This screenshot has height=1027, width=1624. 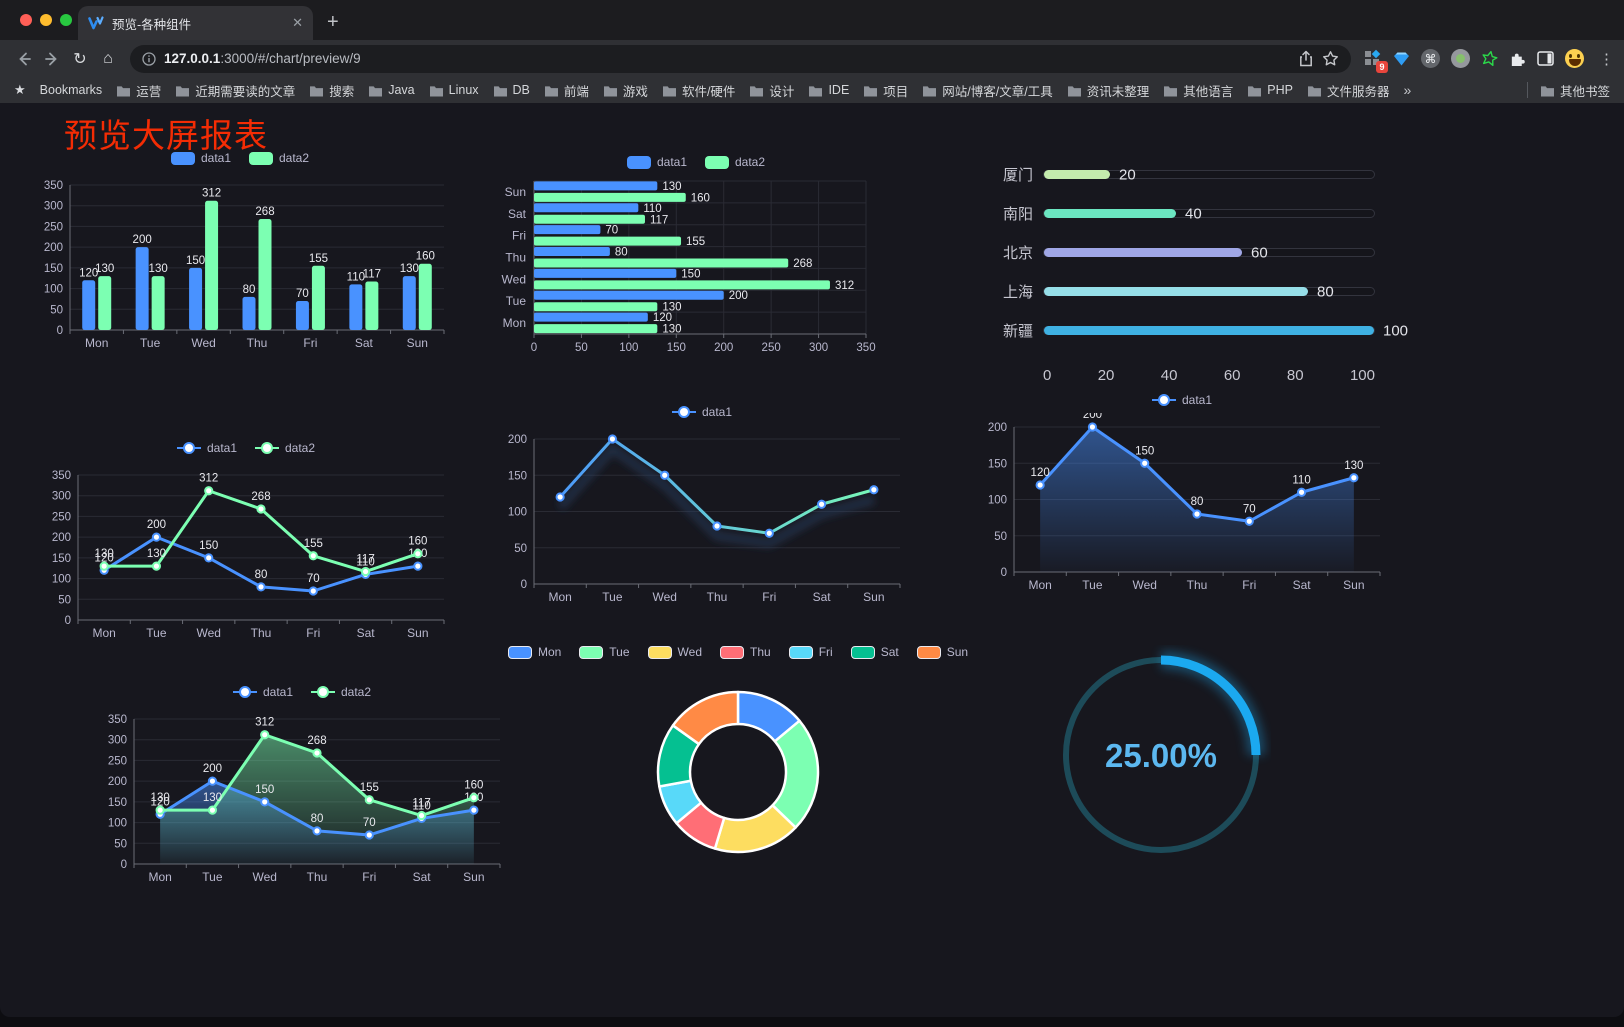 I want to click on bookmarks-star-icon: ★, so click(x=20, y=89).